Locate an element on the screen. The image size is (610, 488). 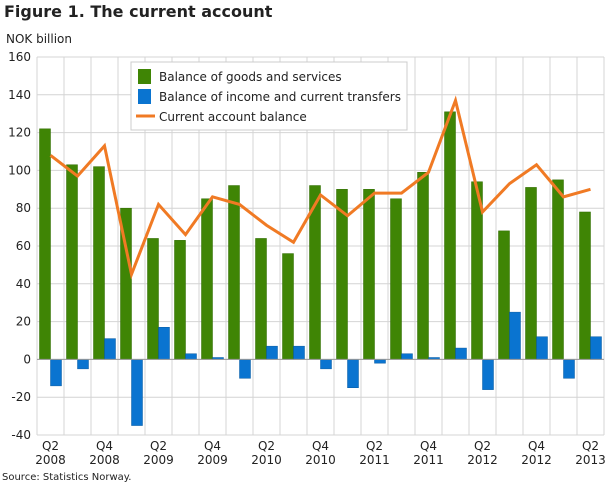
y-axis-label: NOK billion is located at coordinates (39, 39).